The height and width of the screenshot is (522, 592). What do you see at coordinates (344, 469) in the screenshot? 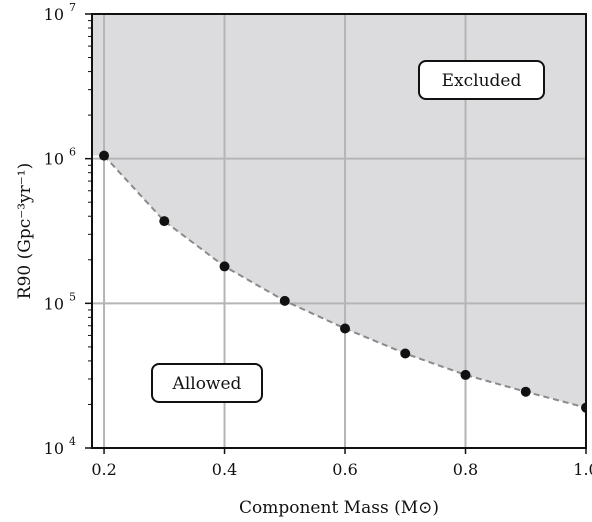
I see `x-tick-label: 0.6` at bounding box center [344, 469].